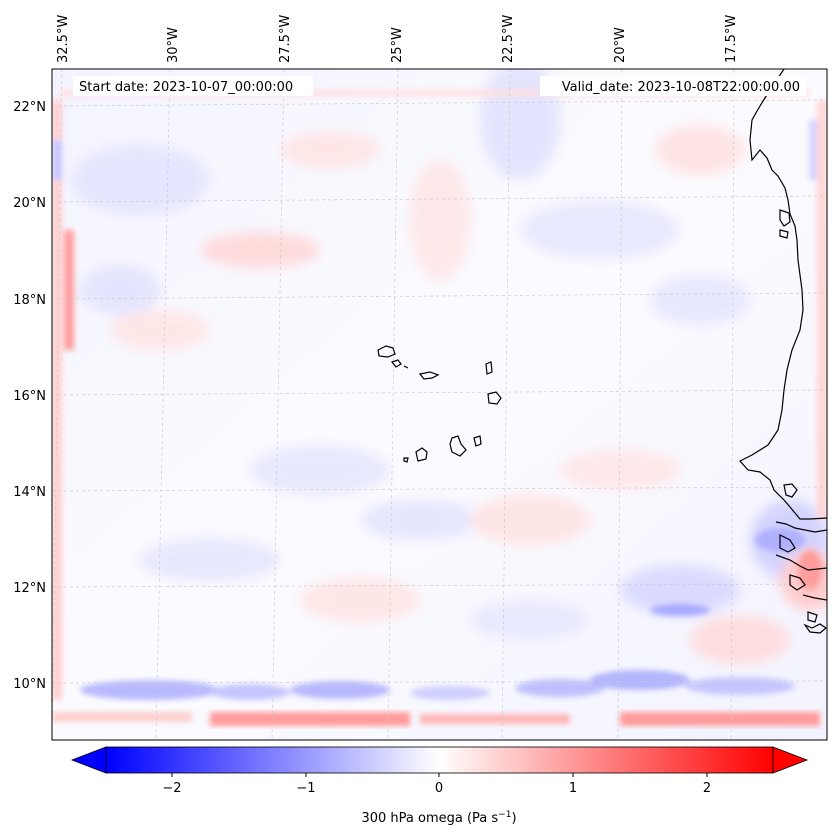 The image size is (837, 839). I want to click on lon-tick: 30°W, so click(173, 45).